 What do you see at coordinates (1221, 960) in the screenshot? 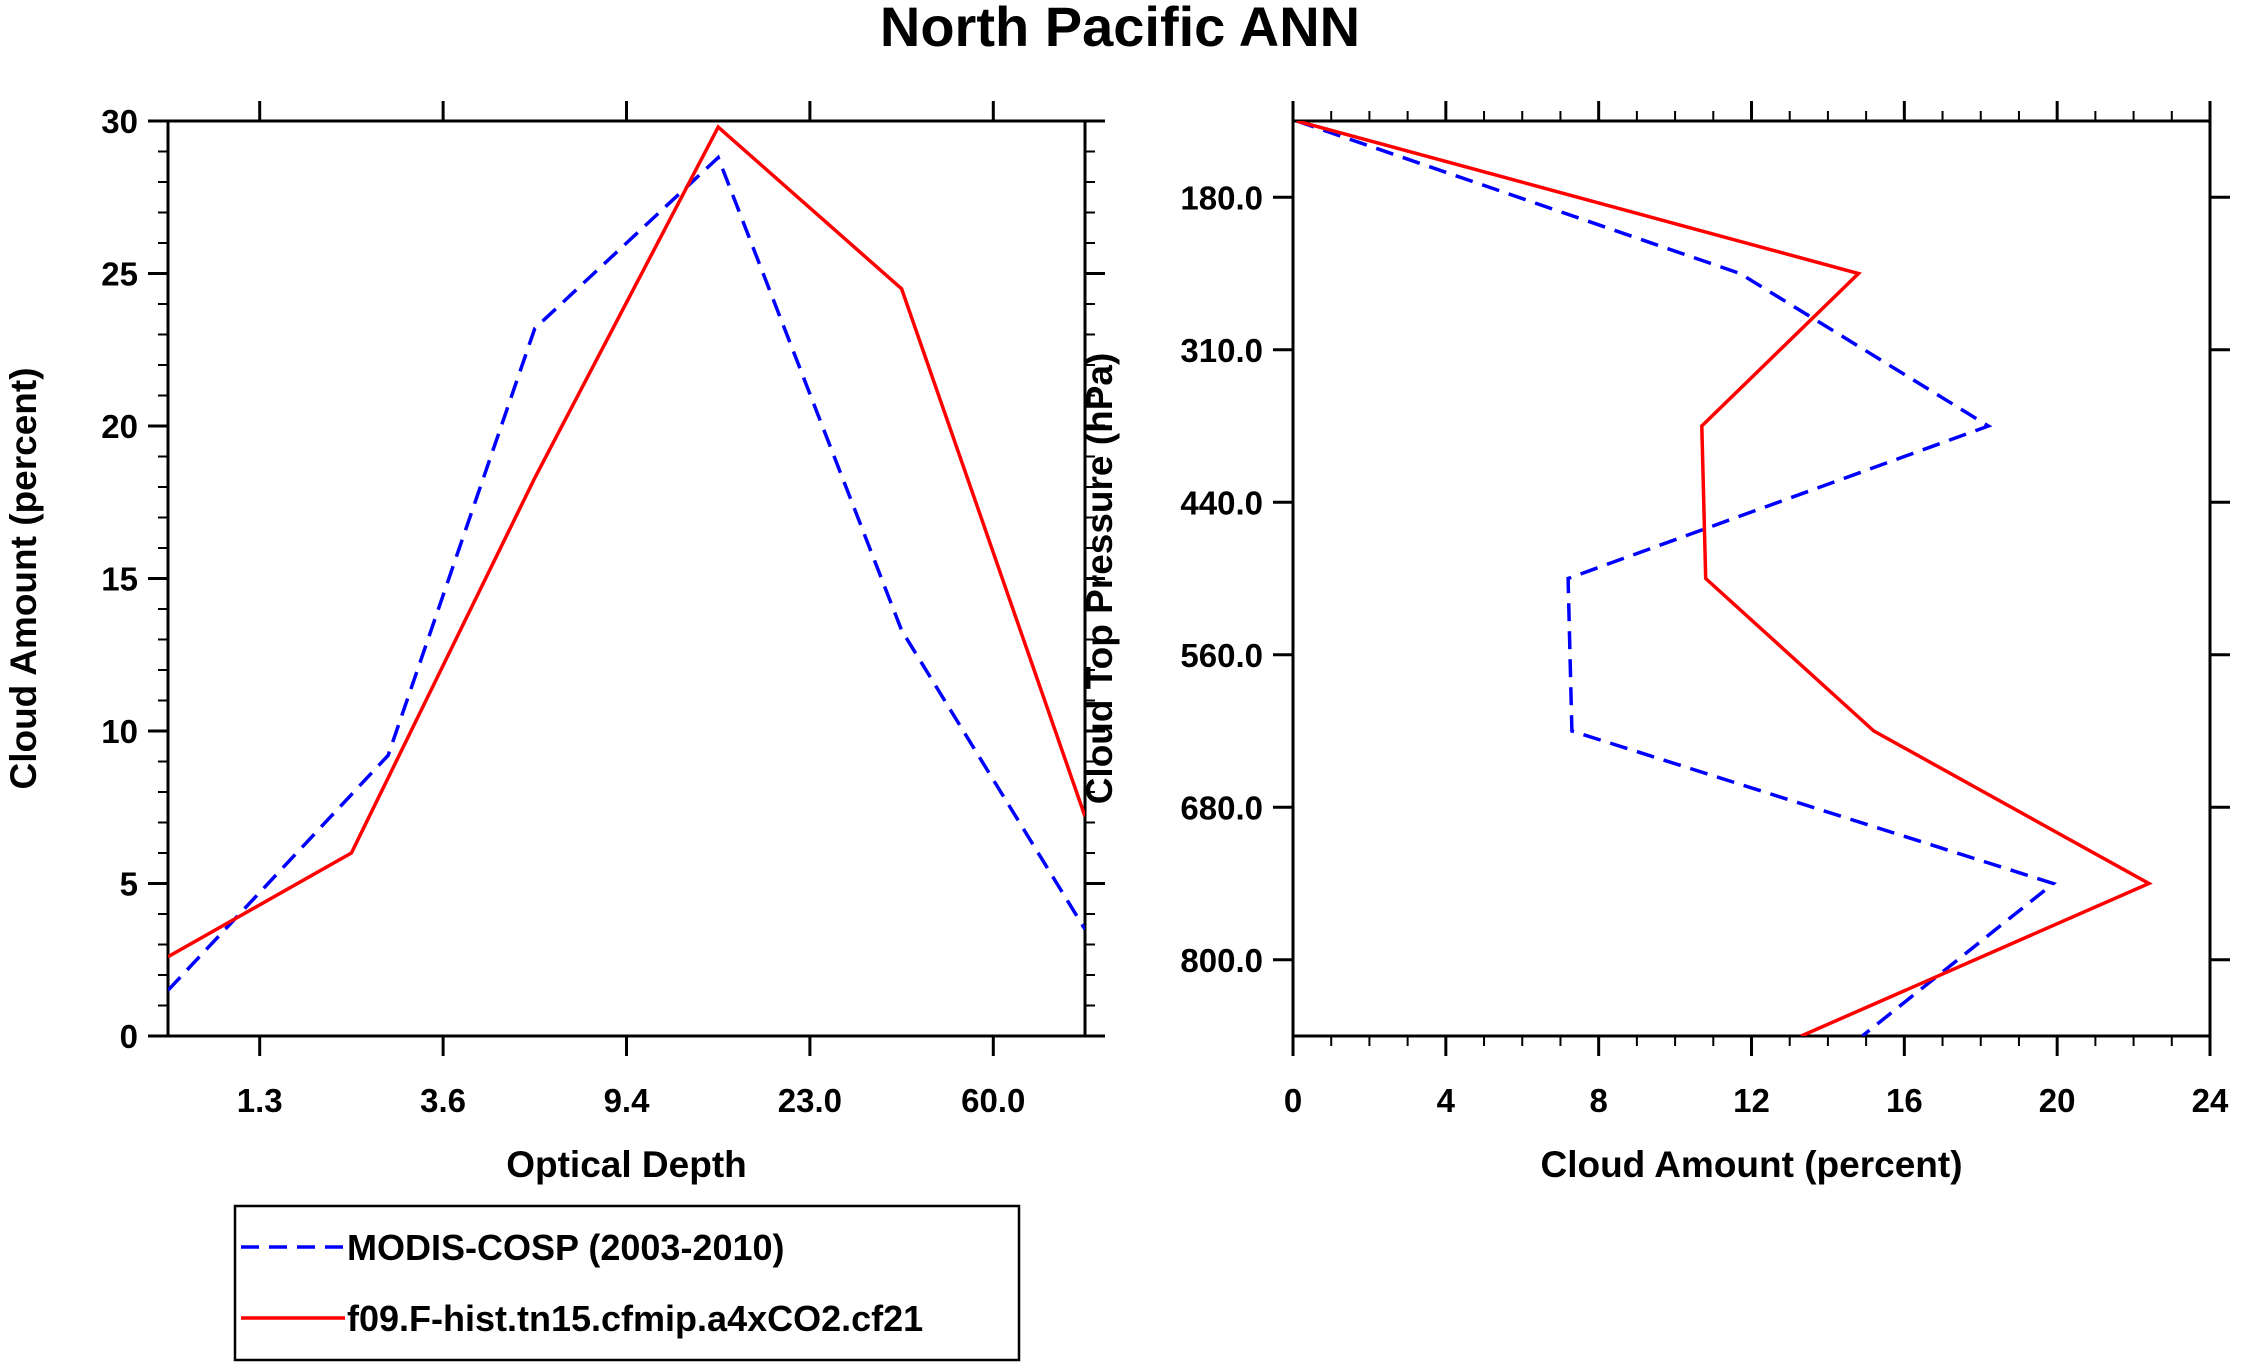
I see `y-tick-label: 800.0` at bounding box center [1221, 960].